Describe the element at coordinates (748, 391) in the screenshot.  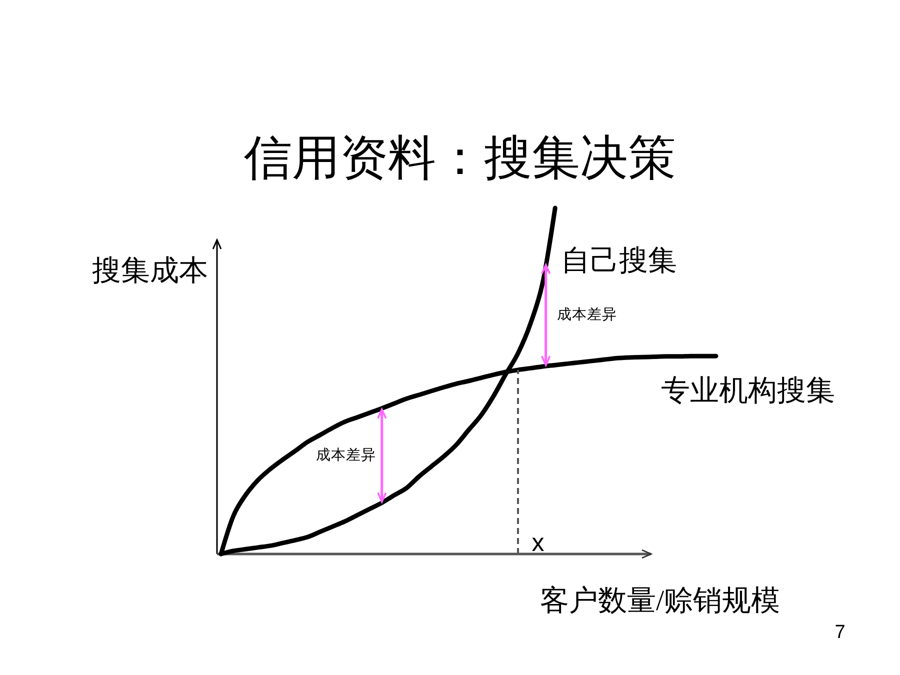
I see `series-label: 专业机构搜集` at that location.